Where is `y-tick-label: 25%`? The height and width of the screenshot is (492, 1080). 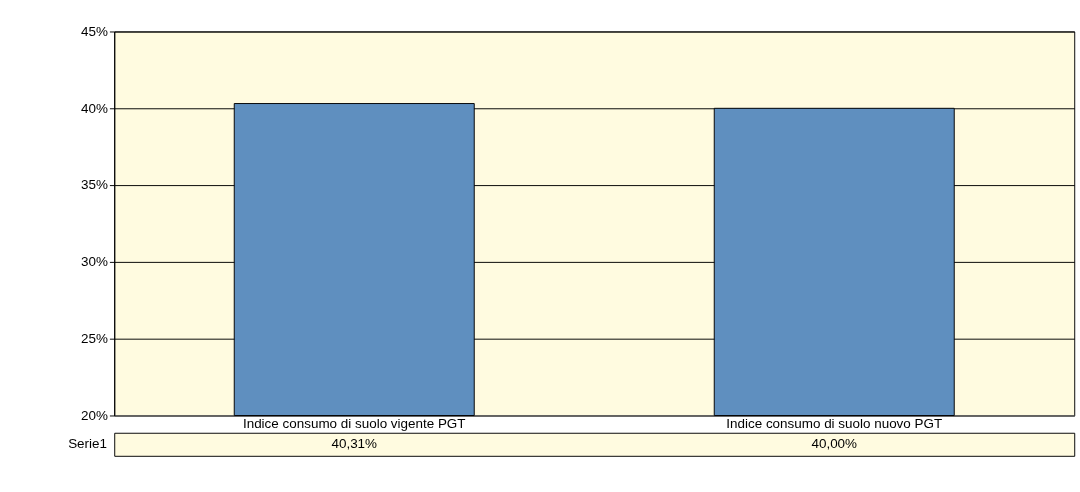
y-tick-label: 25% is located at coordinates (95, 339).